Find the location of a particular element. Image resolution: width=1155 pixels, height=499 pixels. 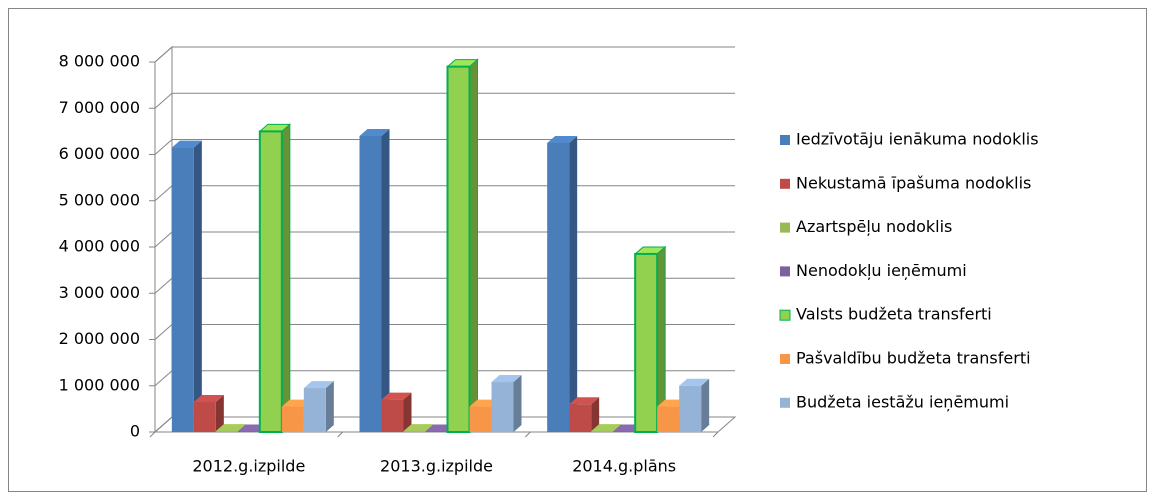

y-tick-label: 6 000 000 is located at coordinates (99, 153).